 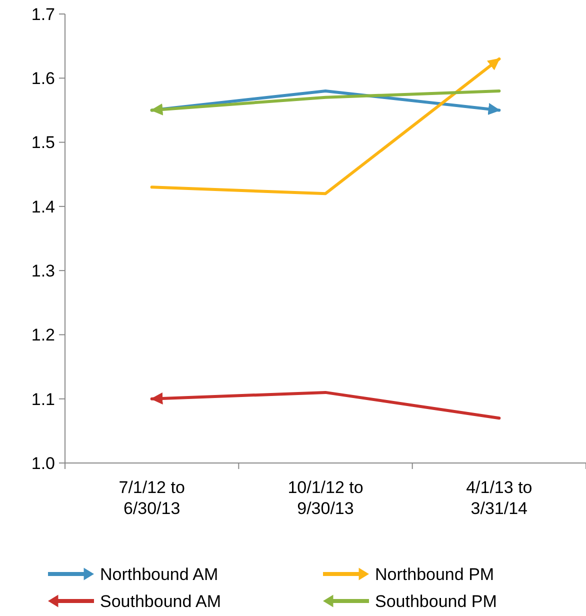 I want to click on x-tick-label: 10/1/12 to 9/30/13, so click(x=326, y=498).